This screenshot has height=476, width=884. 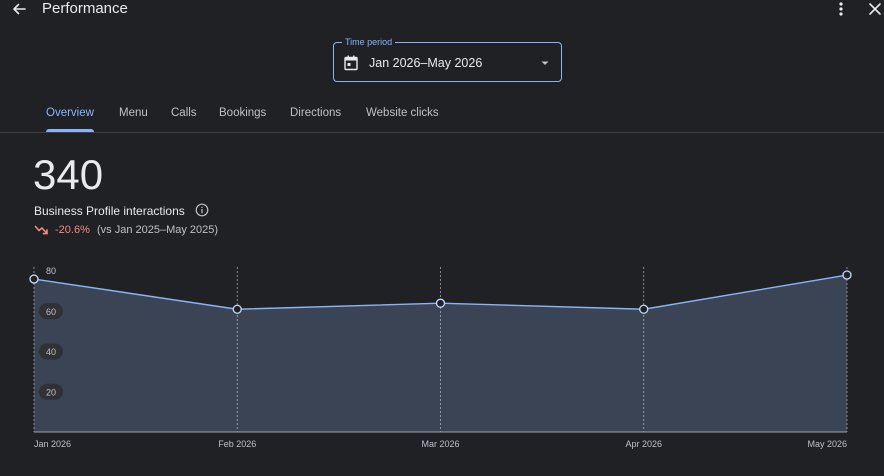 What do you see at coordinates (442, 132) in the screenshot?
I see `tab-divider` at bounding box center [442, 132].